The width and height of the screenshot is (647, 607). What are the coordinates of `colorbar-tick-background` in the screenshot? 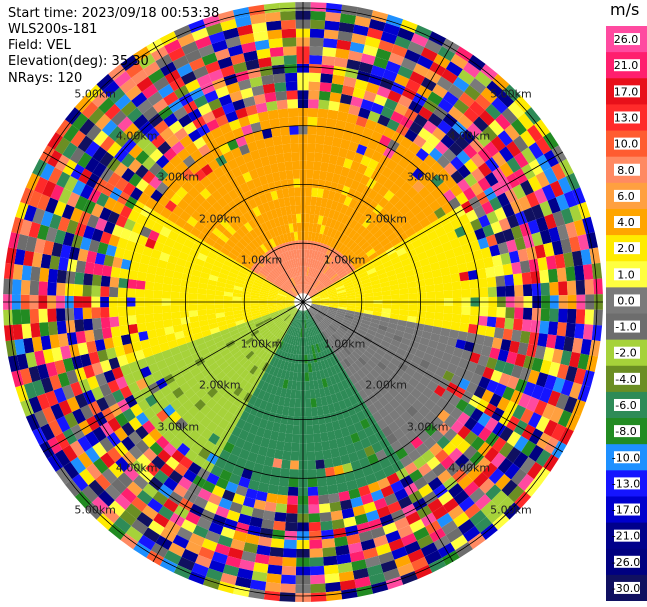 It's located at (627, 222).